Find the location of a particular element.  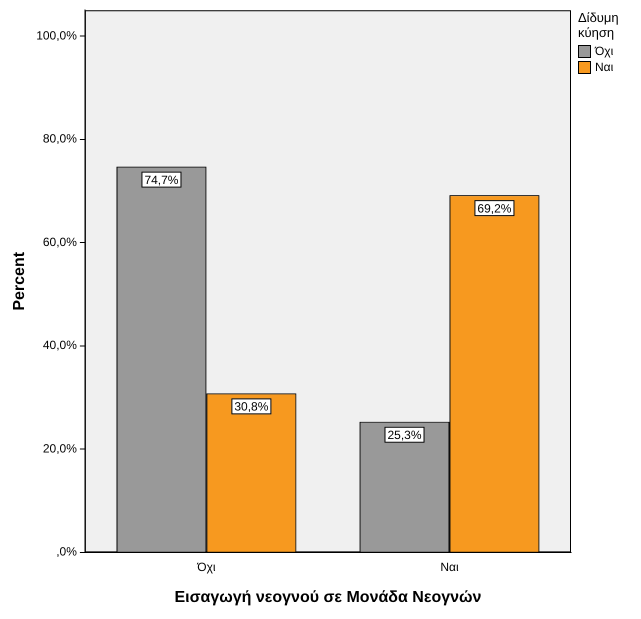

legend-label: Όχι is located at coordinates (604, 51).